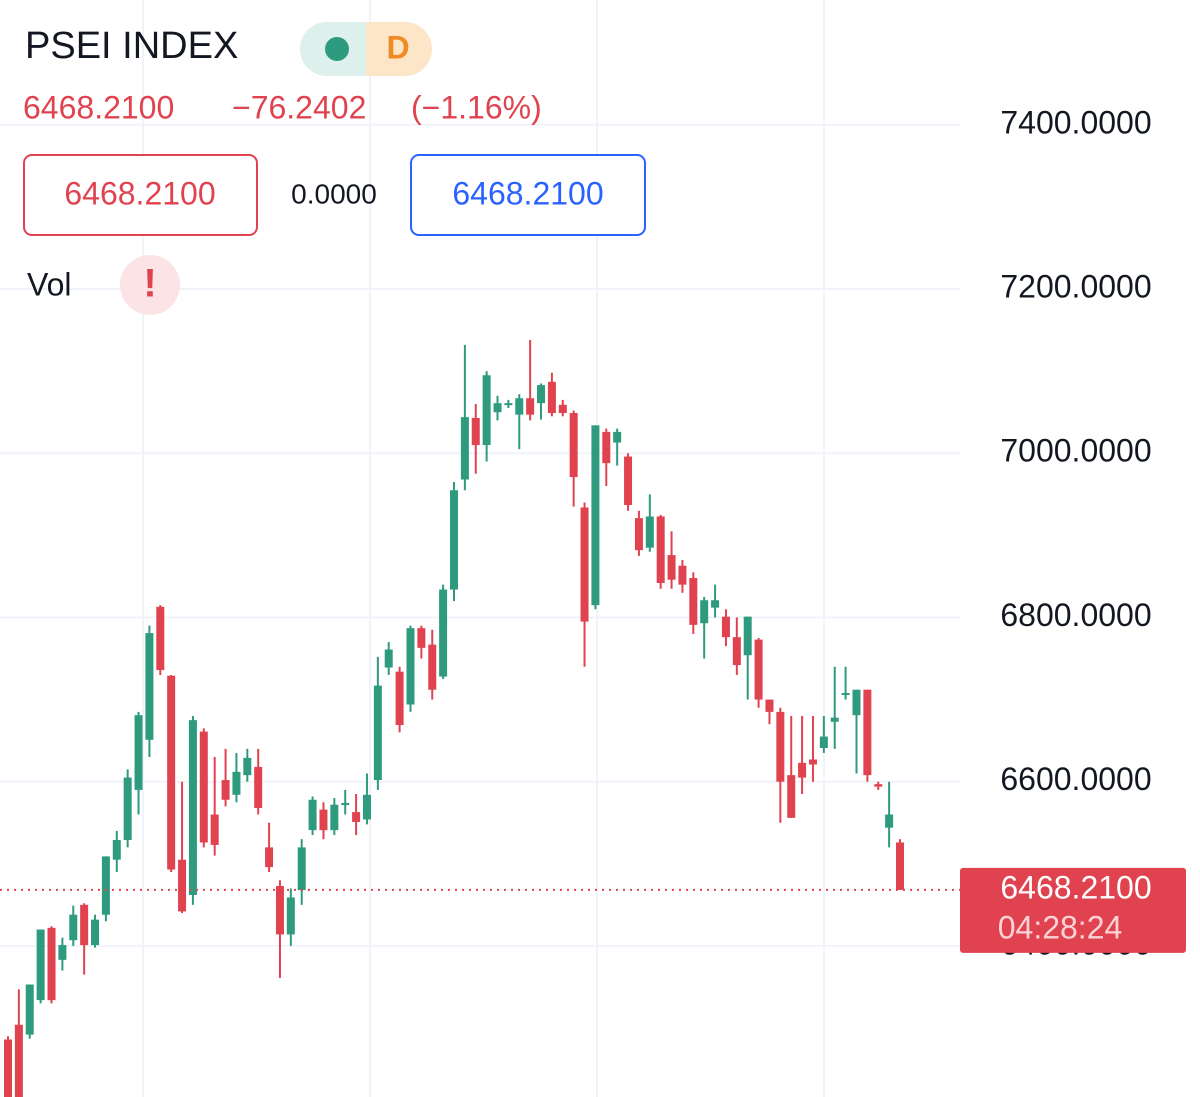  Describe the element at coordinates (1060, 927) in the screenshot. I see `price-tag-countdown: 04:28:24` at that location.